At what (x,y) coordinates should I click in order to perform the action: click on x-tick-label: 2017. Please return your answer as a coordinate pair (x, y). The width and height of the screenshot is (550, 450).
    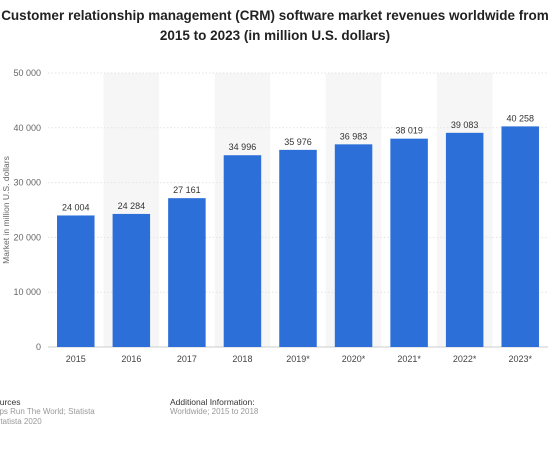
    Looking at the image, I should click on (187, 359).